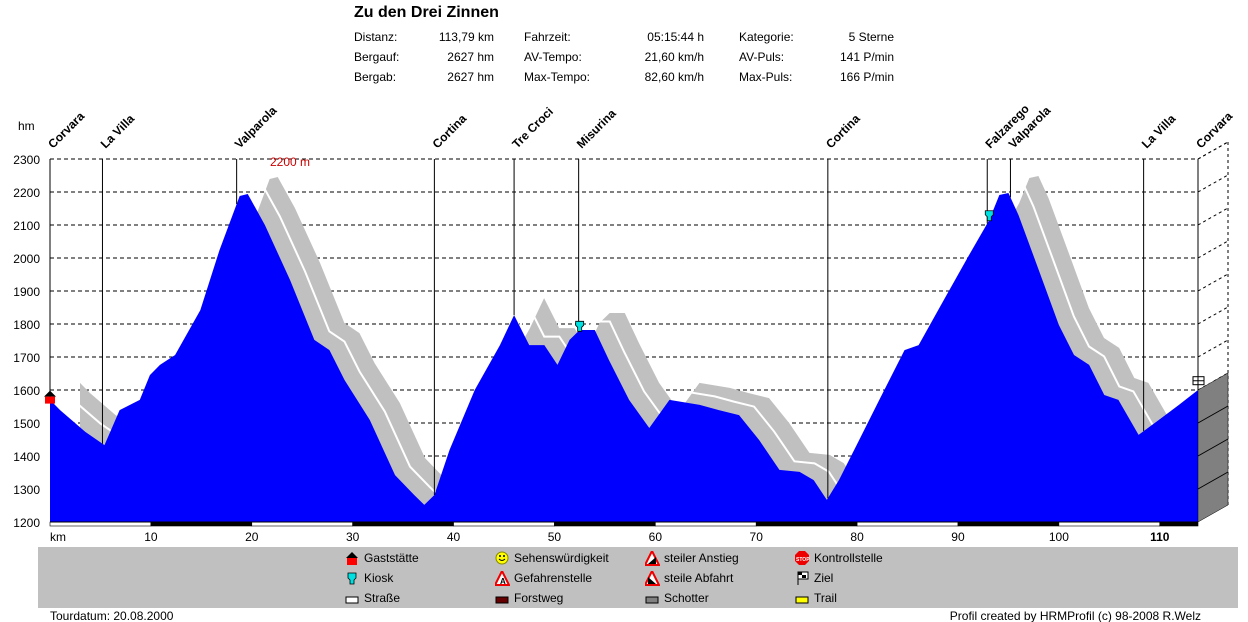 The height and width of the screenshot is (622, 1248). I want to click on stat-label: Kategorie:, so click(766, 37).